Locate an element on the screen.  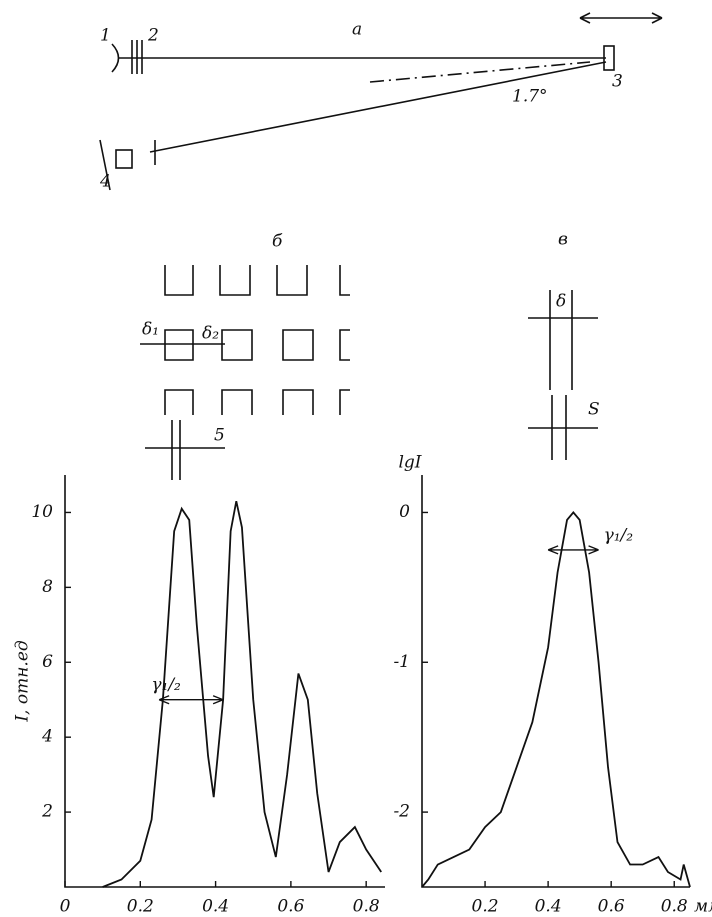
x-tick-label: 0 is located at coordinates (65, 907).